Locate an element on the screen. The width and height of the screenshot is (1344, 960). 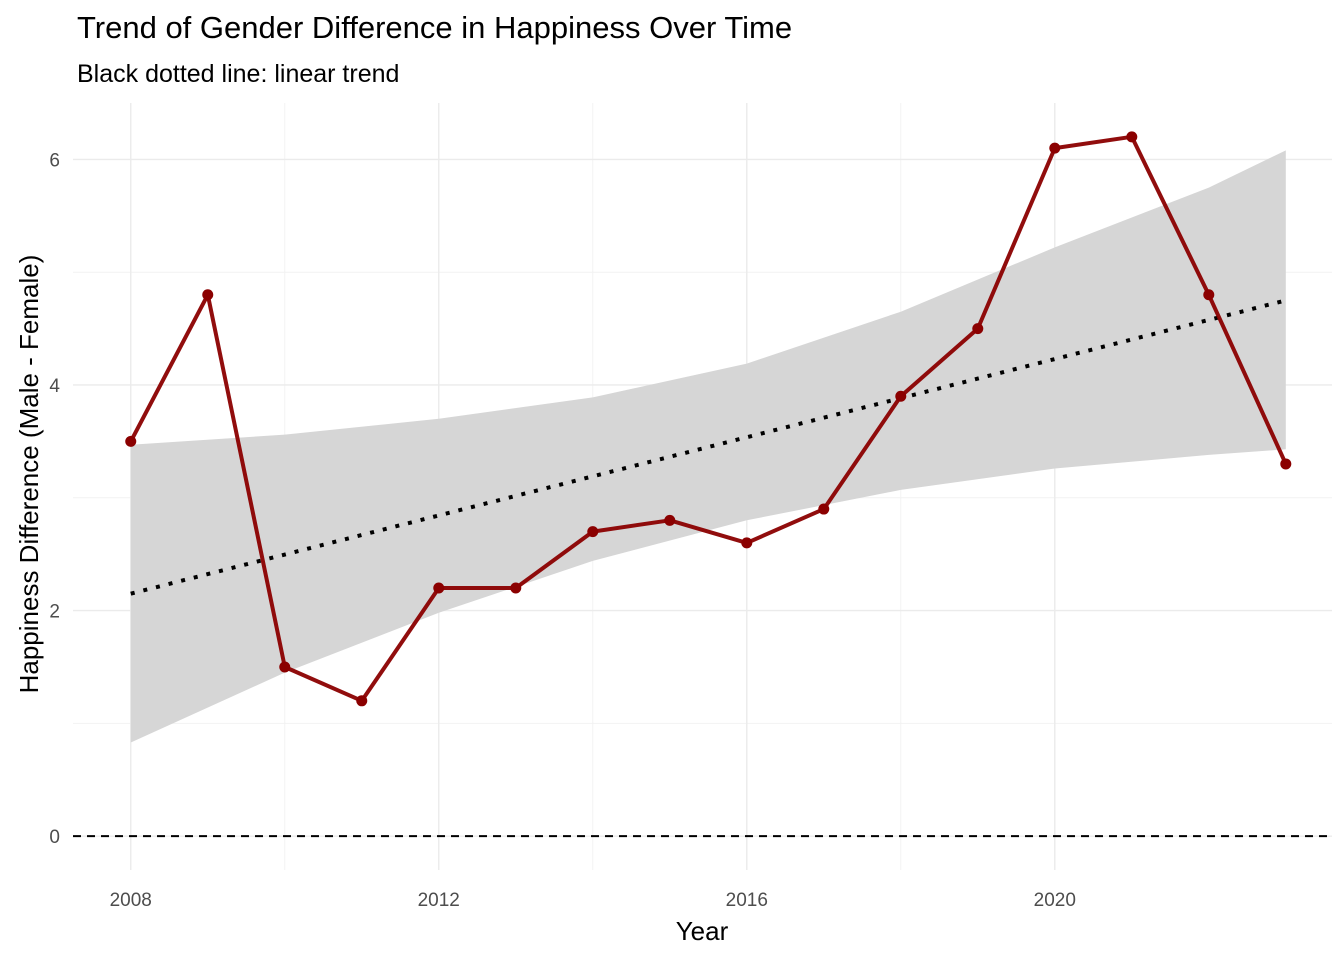
x-tick-label: 2012 is located at coordinates (439, 900).